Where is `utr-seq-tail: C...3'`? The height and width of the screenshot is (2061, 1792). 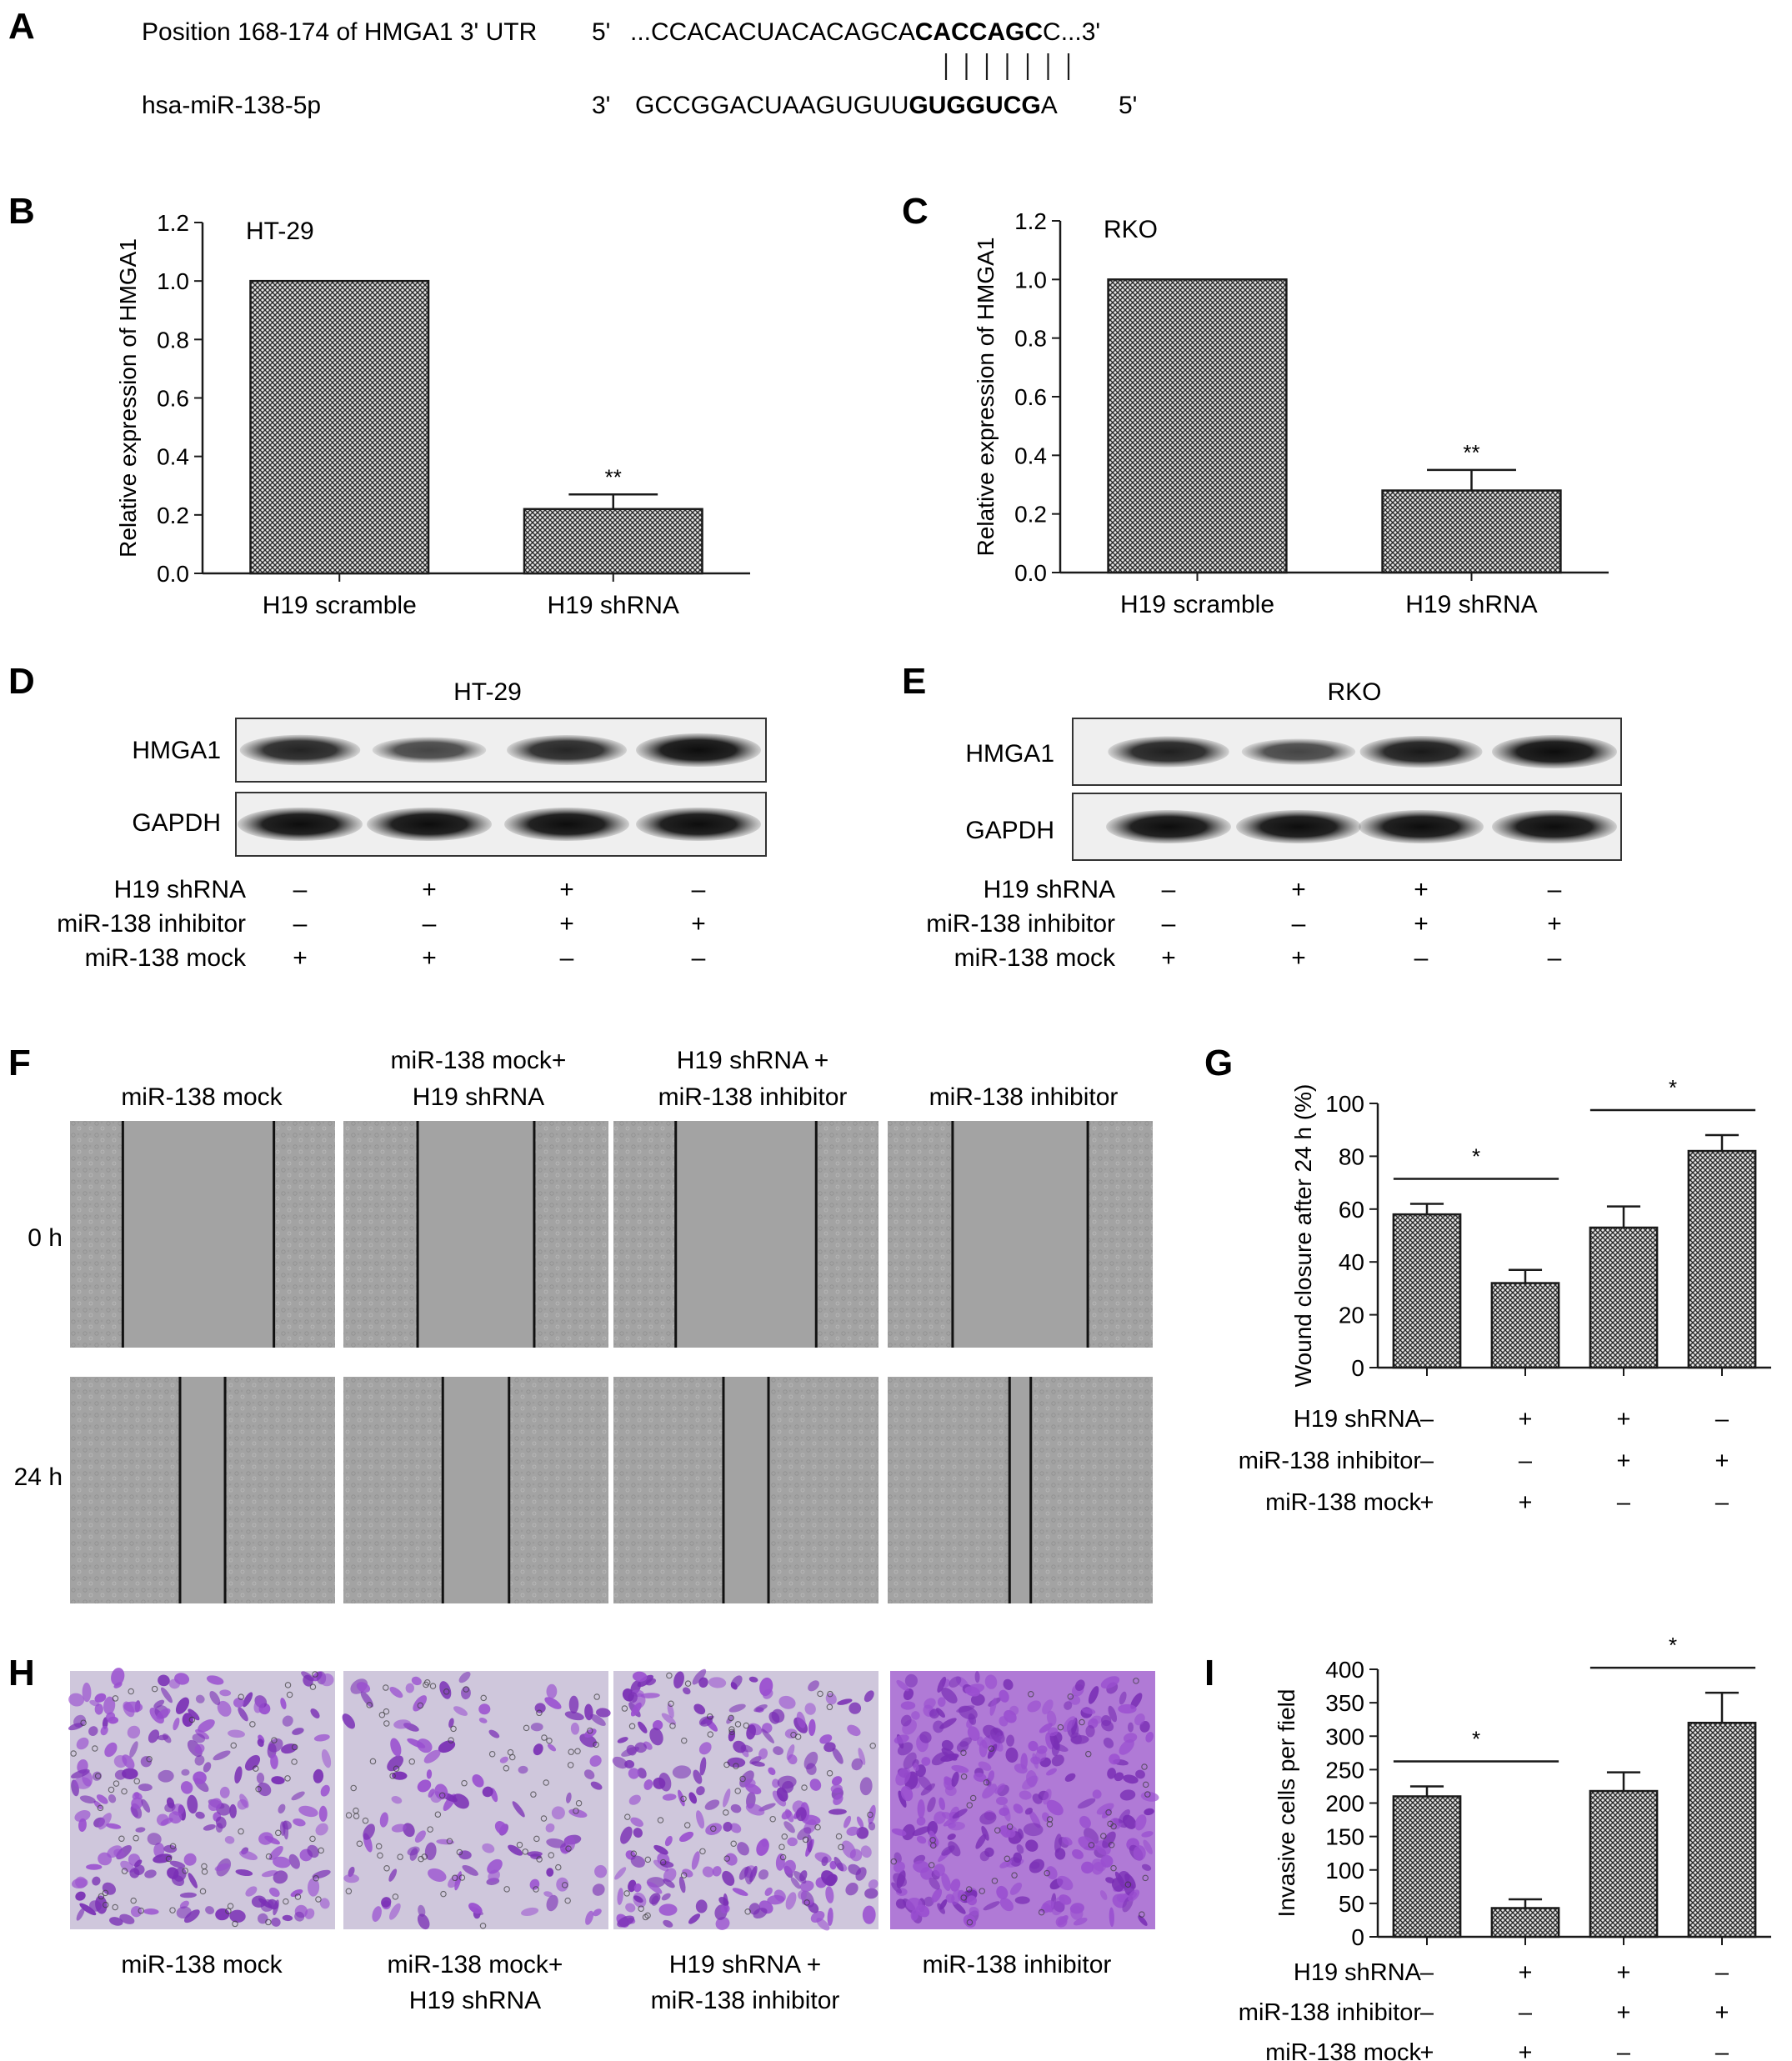 utr-seq-tail: C...3' is located at coordinates (1072, 32).